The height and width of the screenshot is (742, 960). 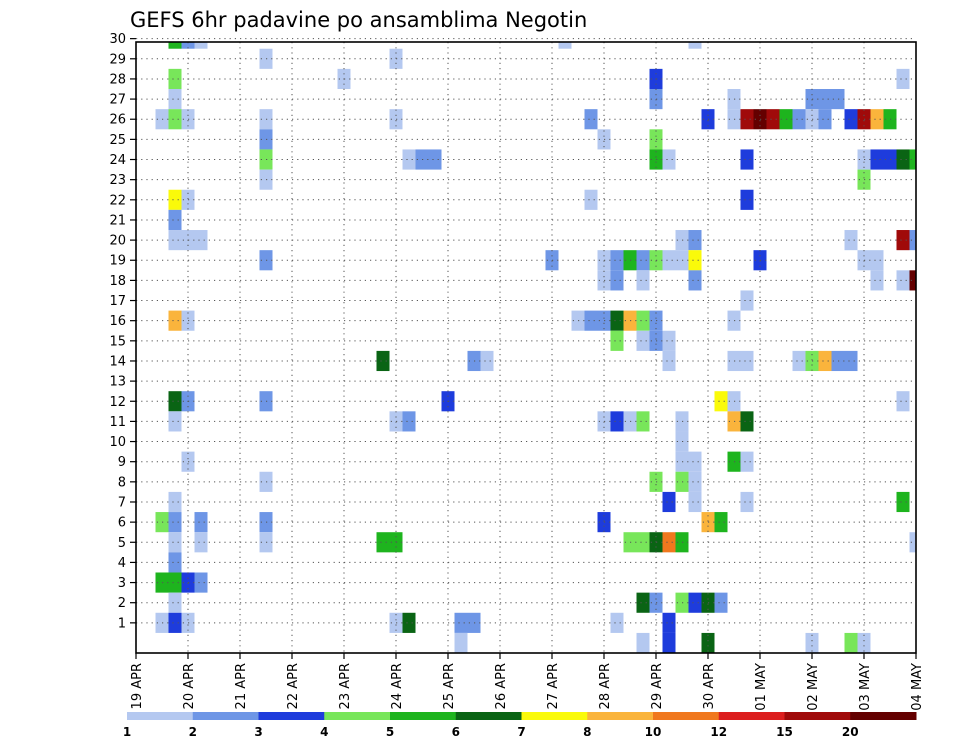 I want to click on legend-label: 10, so click(x=653, y=732).